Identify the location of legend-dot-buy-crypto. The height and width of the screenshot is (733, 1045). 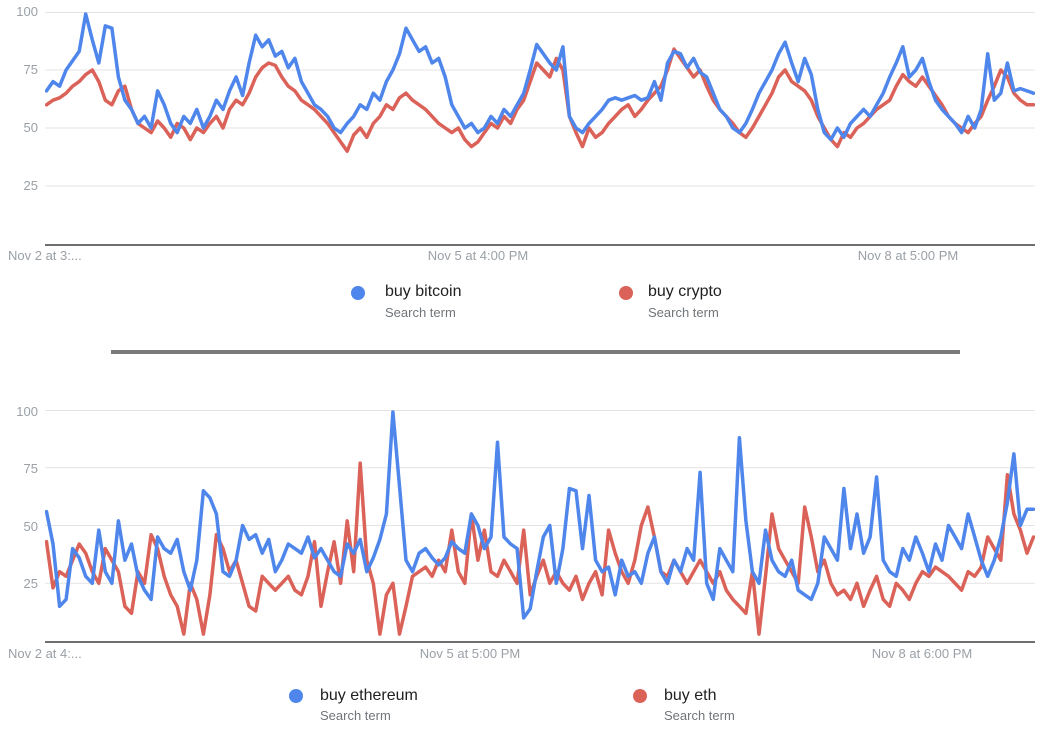
(626, 293).